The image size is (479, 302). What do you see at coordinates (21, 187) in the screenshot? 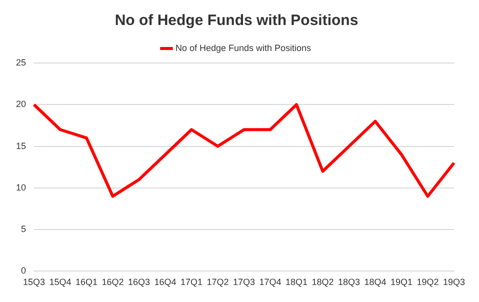
I see `y-tick-label: 10` at bounding box center [21, 187].